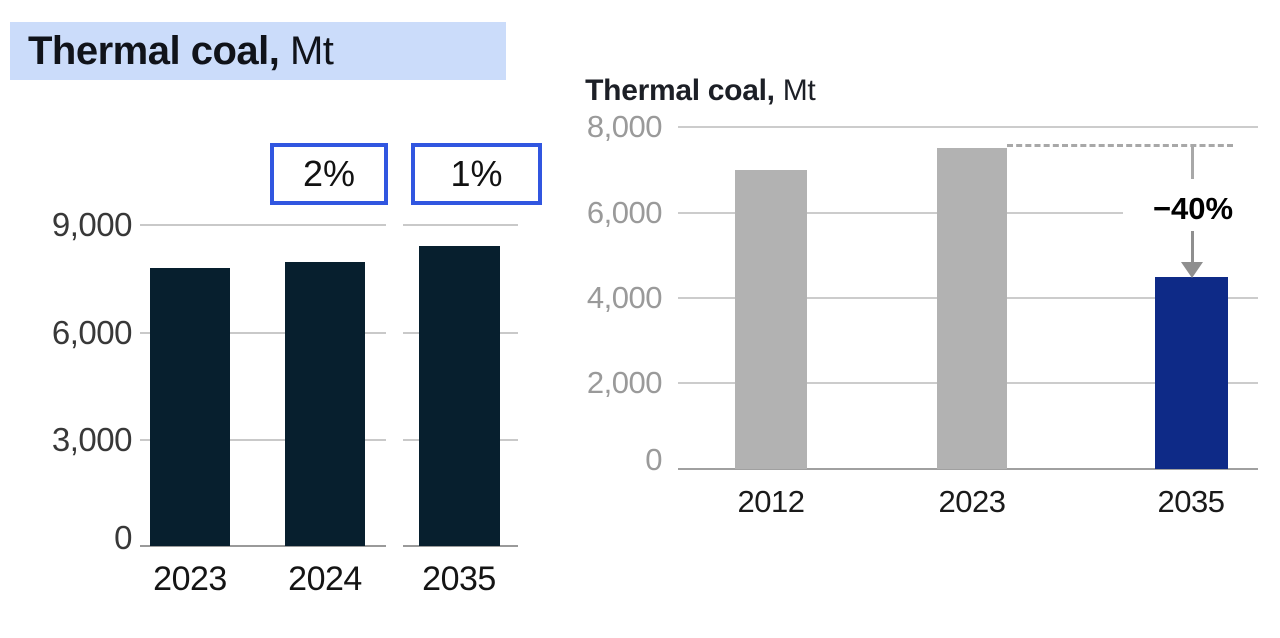 The height and width of the screenshot is (638, 1280). Describe the element at coordinates (1192, 270) in the screenshot. I see `down-arrow-head-icon` at that location.